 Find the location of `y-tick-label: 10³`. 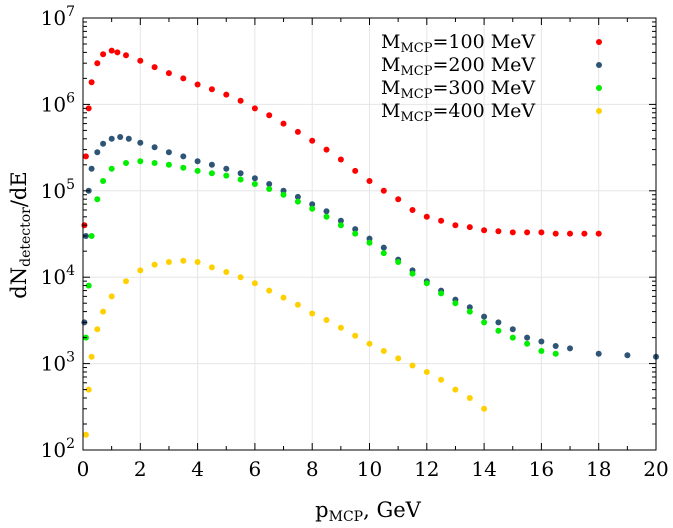

y-tick-label: 10³ is located at coordinates (58, 363).